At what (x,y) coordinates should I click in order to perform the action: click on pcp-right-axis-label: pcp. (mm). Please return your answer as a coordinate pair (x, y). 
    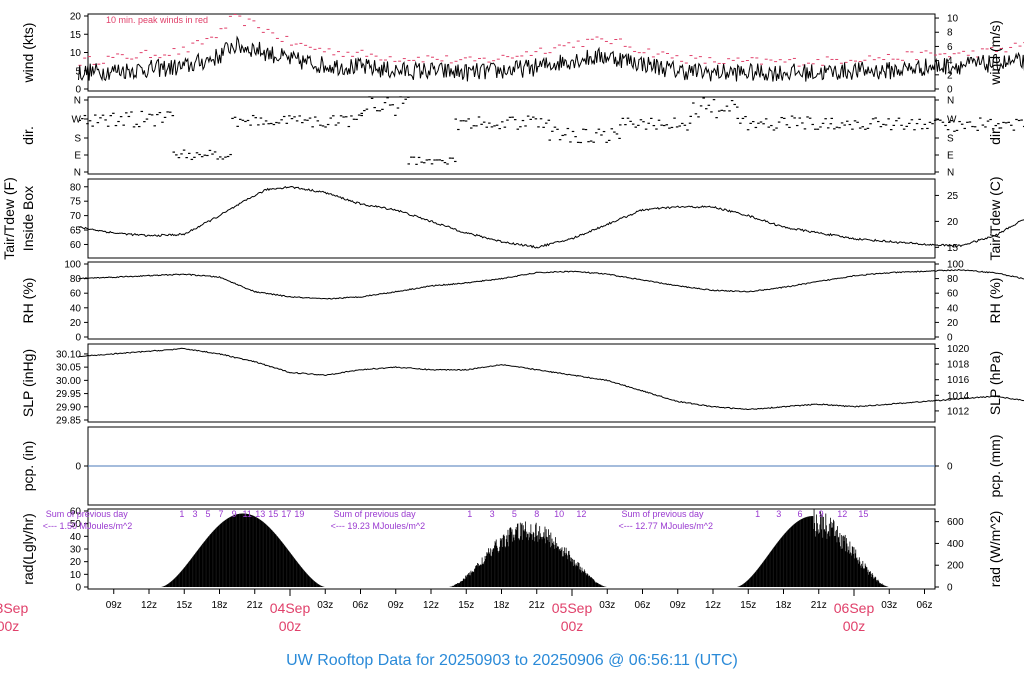
    Looking at the image, I should click on (995, 466).